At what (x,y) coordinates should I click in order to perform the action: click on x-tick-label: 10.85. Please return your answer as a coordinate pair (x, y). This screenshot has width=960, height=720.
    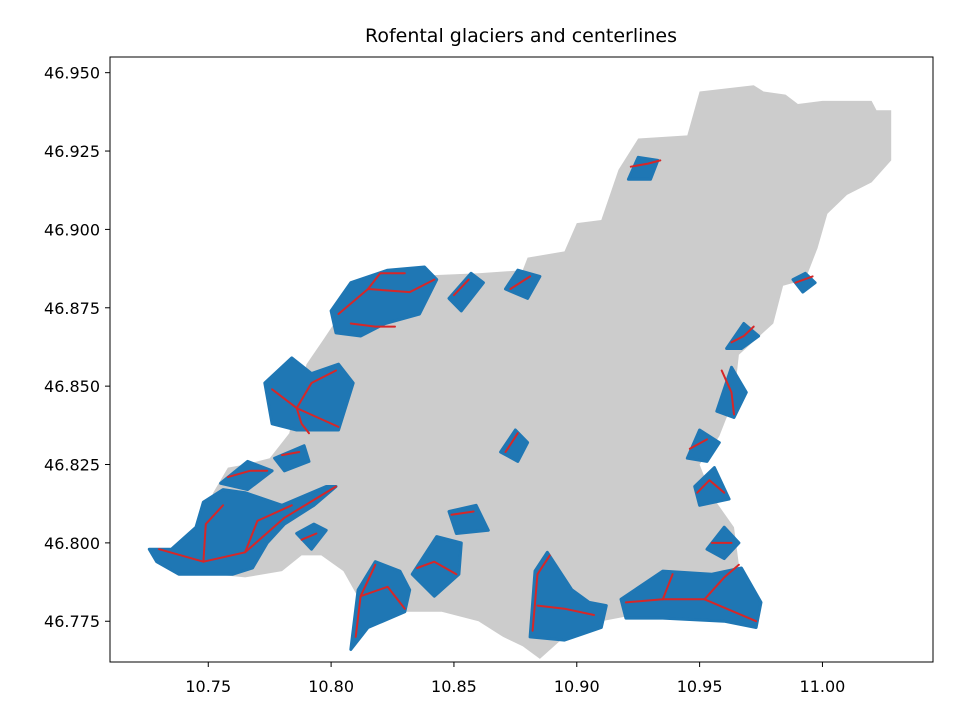
    Looking at the image, I should click on (454, 686).